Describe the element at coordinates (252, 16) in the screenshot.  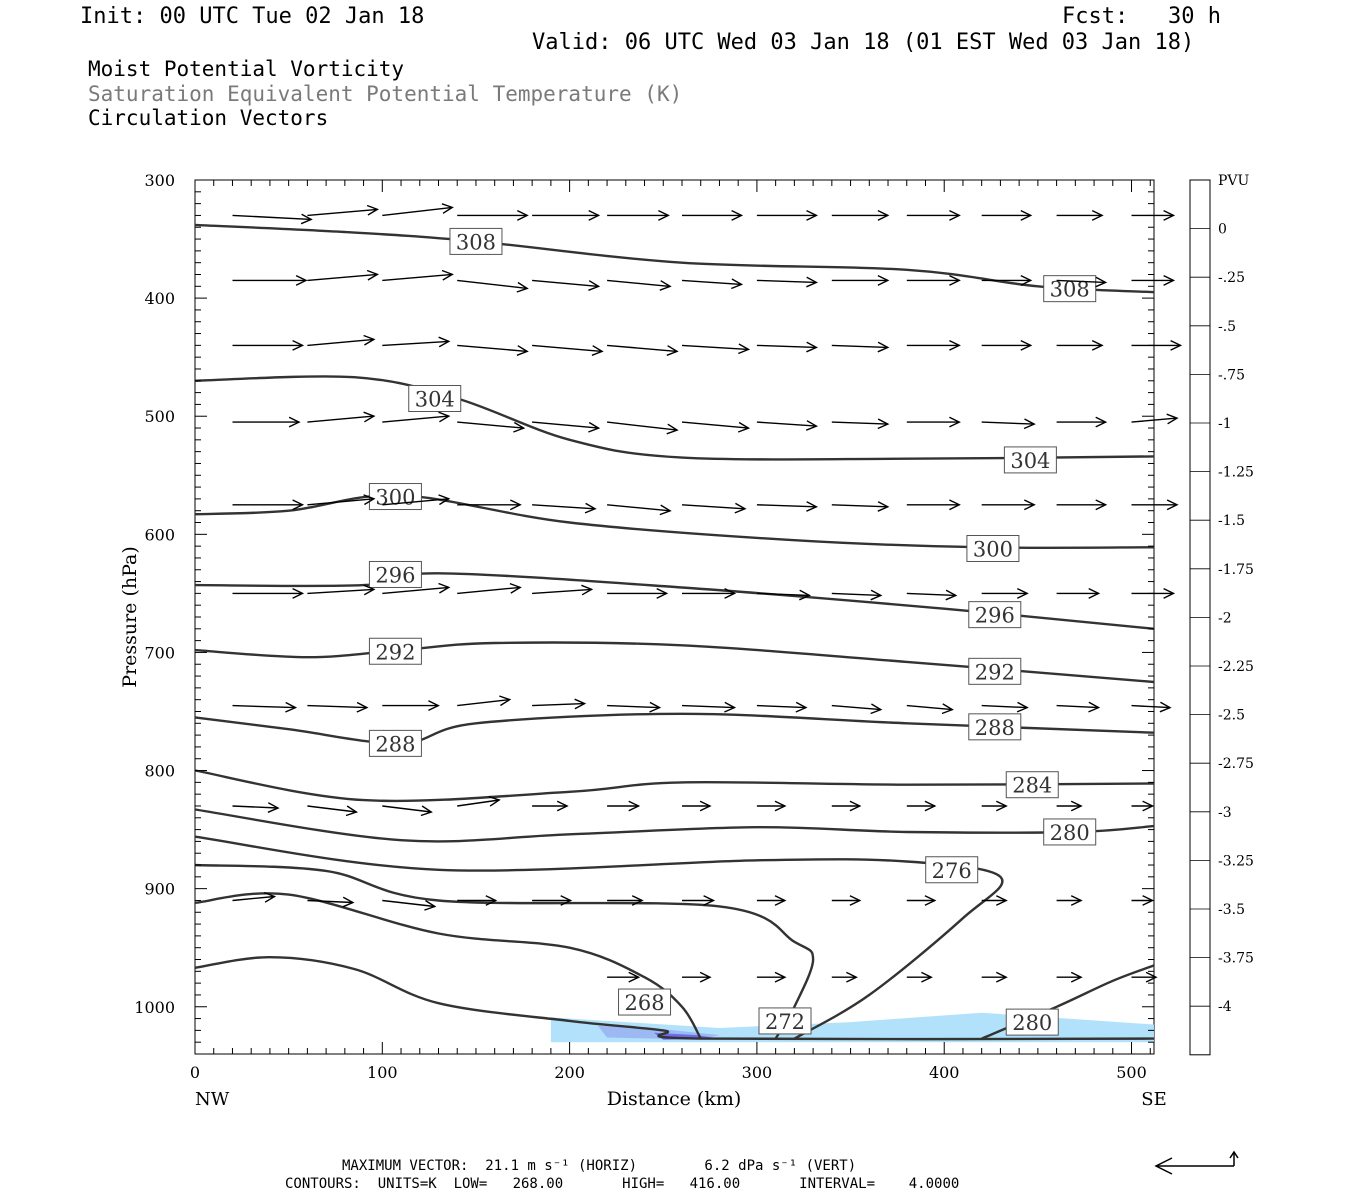
I see `init-time: Init: 00 UTC Tue 02 Jan 18` at that location.